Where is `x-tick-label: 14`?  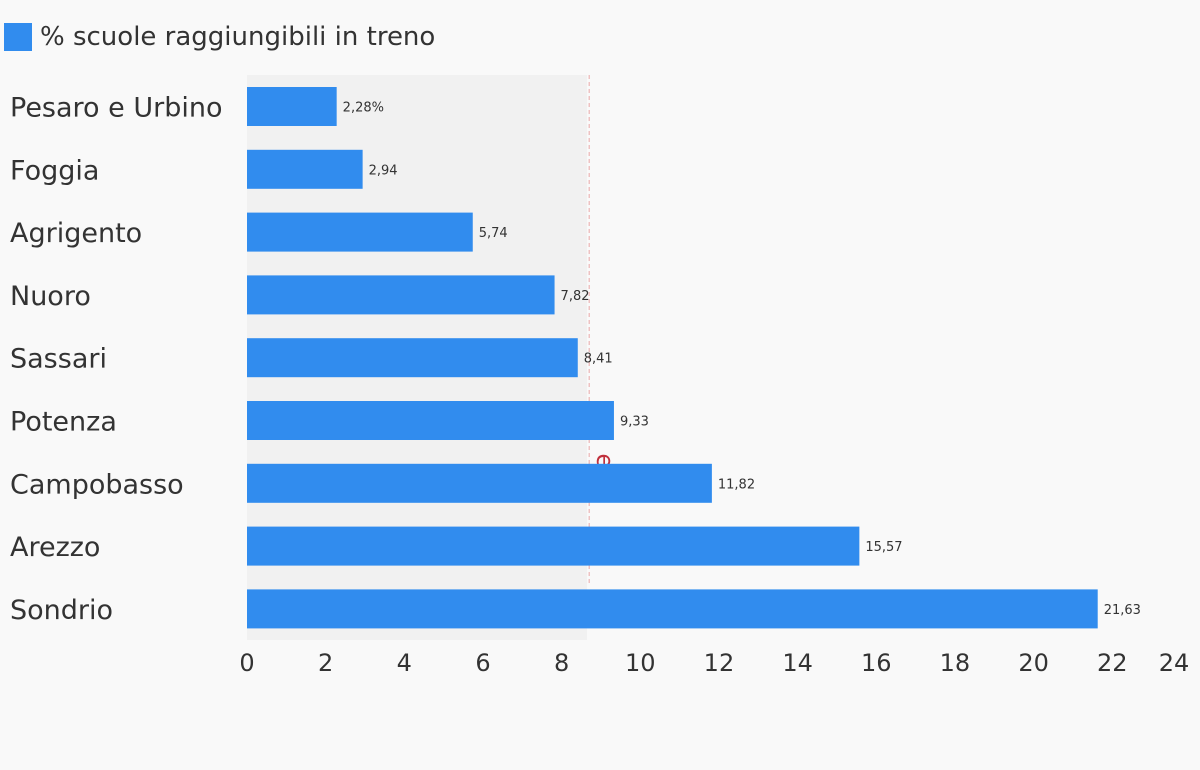 x-tick-label: 14 is located at coordinates (797, 663).